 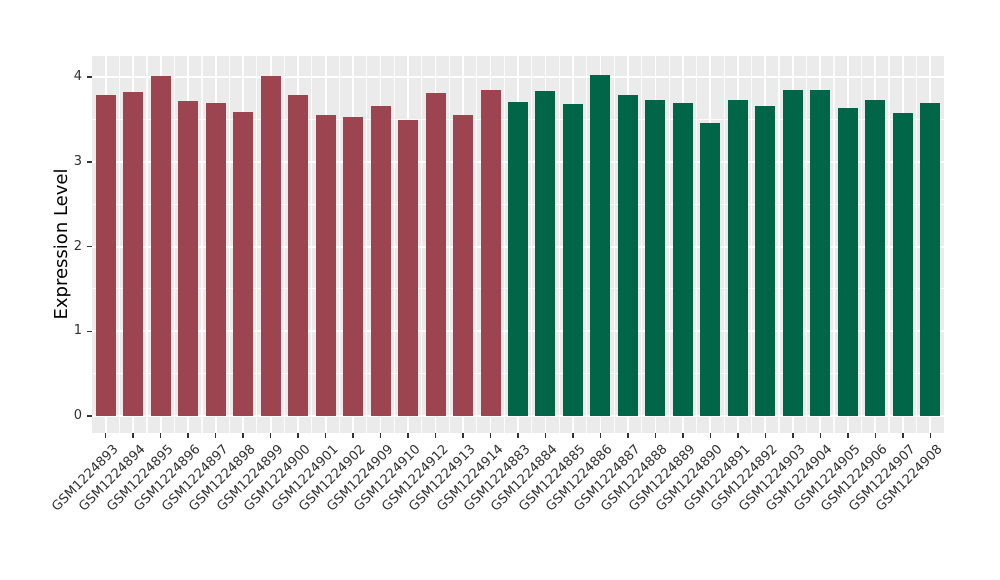 What do you see at coordinates (77, 415) in the screenshot?
I see `y-tick-label: 0` at bounding box center [77, 415].